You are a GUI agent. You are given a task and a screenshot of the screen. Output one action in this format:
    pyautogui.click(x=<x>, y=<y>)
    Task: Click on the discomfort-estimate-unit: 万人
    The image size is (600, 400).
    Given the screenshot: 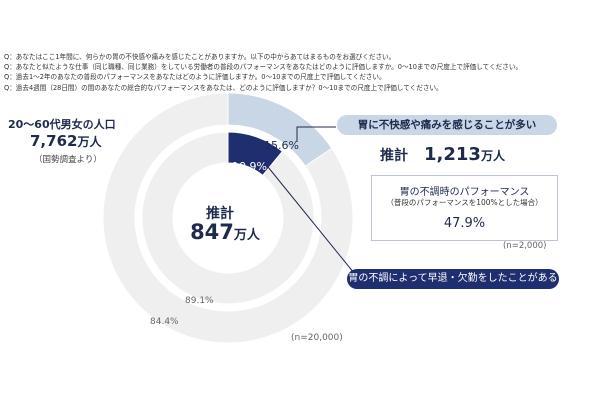 What is the action you would take?
    pyautogui.click(x=492, y=156)
    